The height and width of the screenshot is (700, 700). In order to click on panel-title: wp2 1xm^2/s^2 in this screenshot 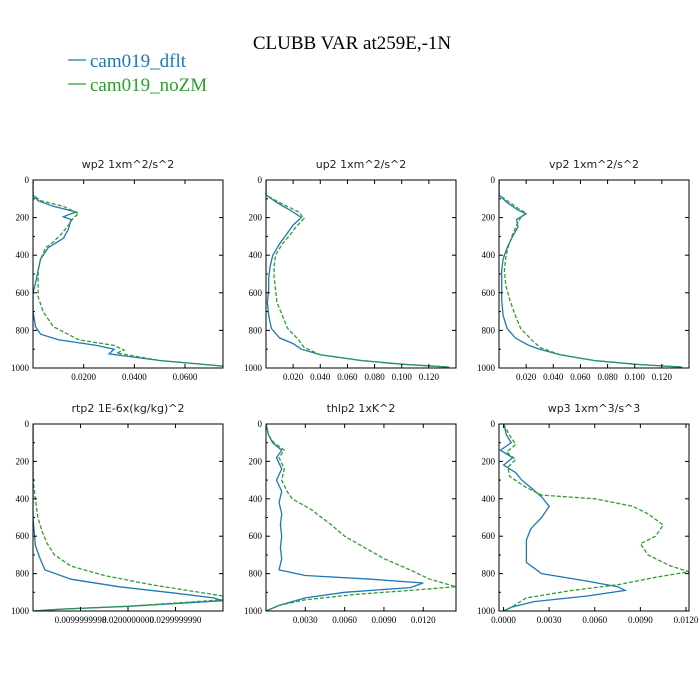, I will do `click(128, 164)`.